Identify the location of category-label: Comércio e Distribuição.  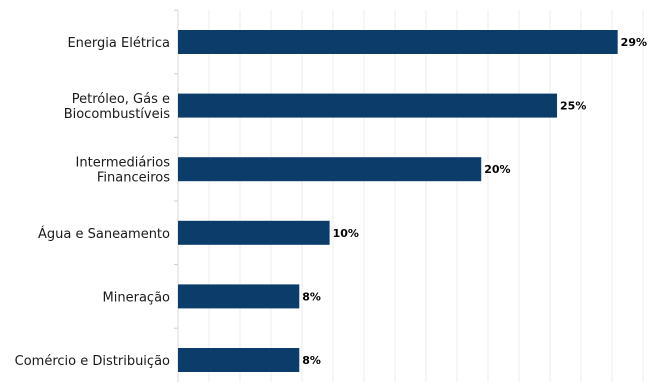
(92, 361).